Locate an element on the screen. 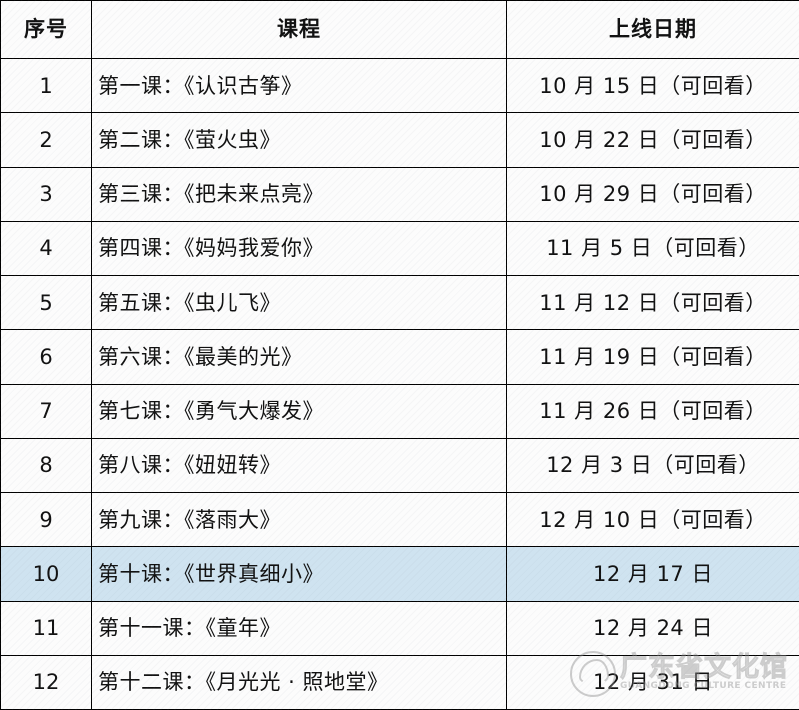 The image size is (799, 710). cell-course: 第九课：《落雨大》 is located at coordinates (299, 519).